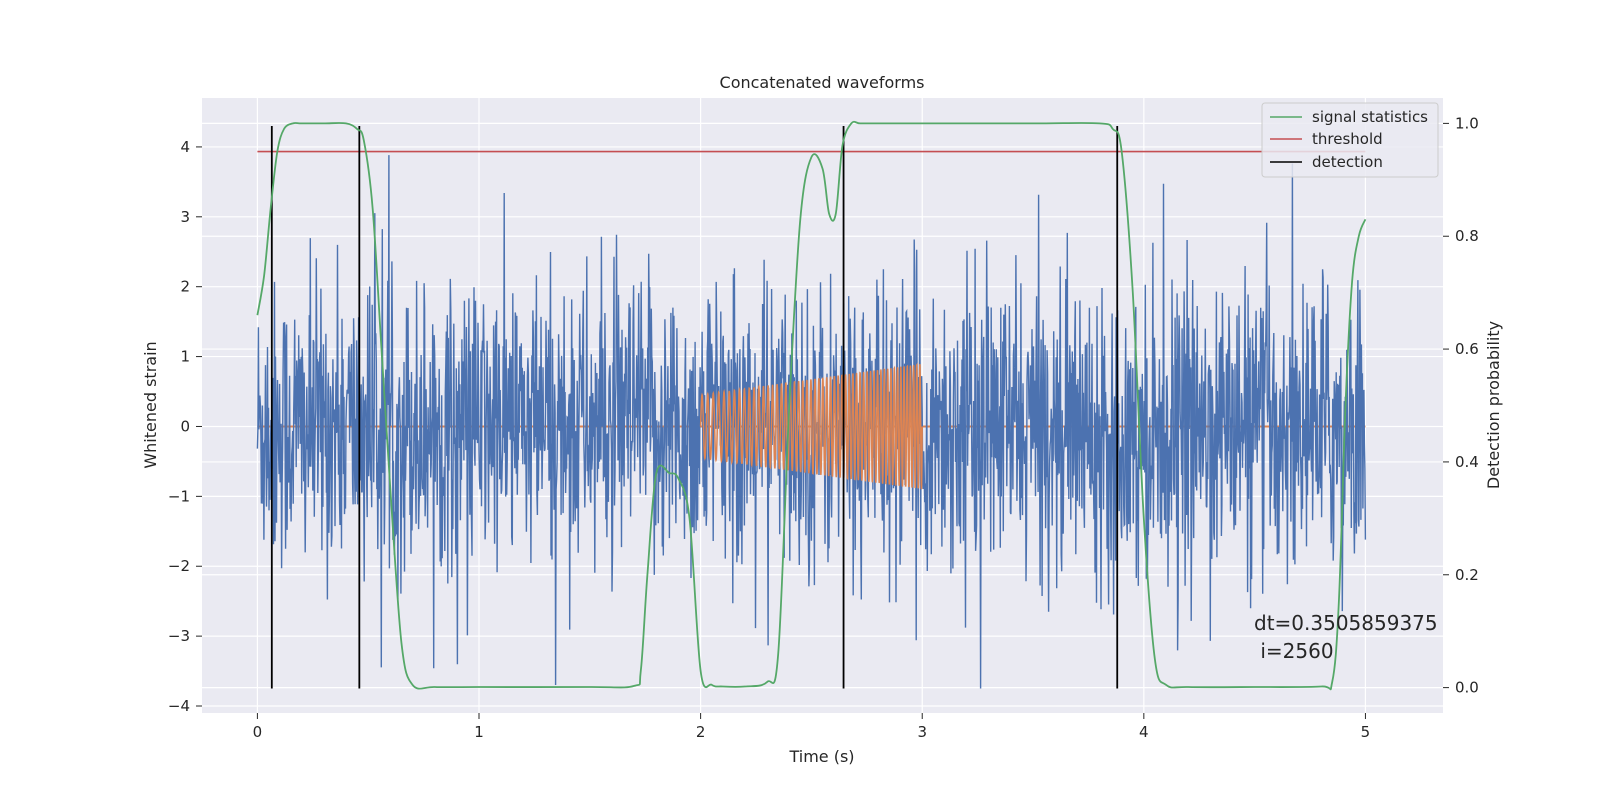 The image size is (1600, 800). Describe the element at coordinates (1144, 732) in the screenshot. I see `x-tick-label: 4` at that location.